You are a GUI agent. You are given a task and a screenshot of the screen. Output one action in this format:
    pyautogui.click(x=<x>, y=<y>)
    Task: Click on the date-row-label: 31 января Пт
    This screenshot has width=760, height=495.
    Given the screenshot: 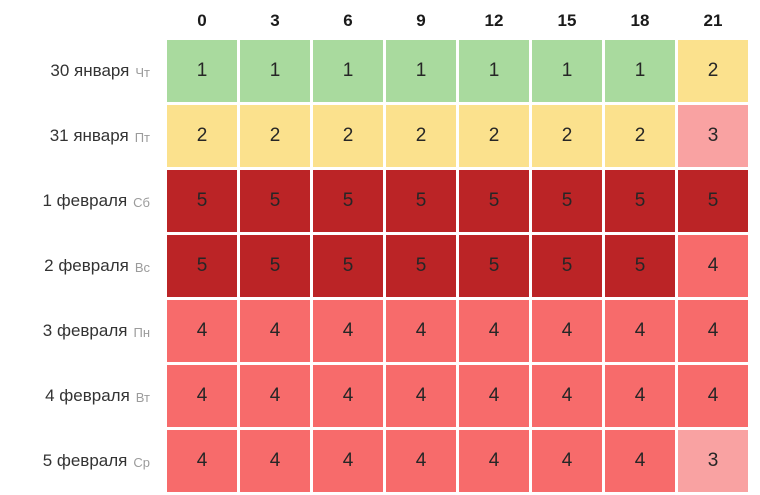 What is the action you would take?
    pyautogui.click(x=82, y=136)
    